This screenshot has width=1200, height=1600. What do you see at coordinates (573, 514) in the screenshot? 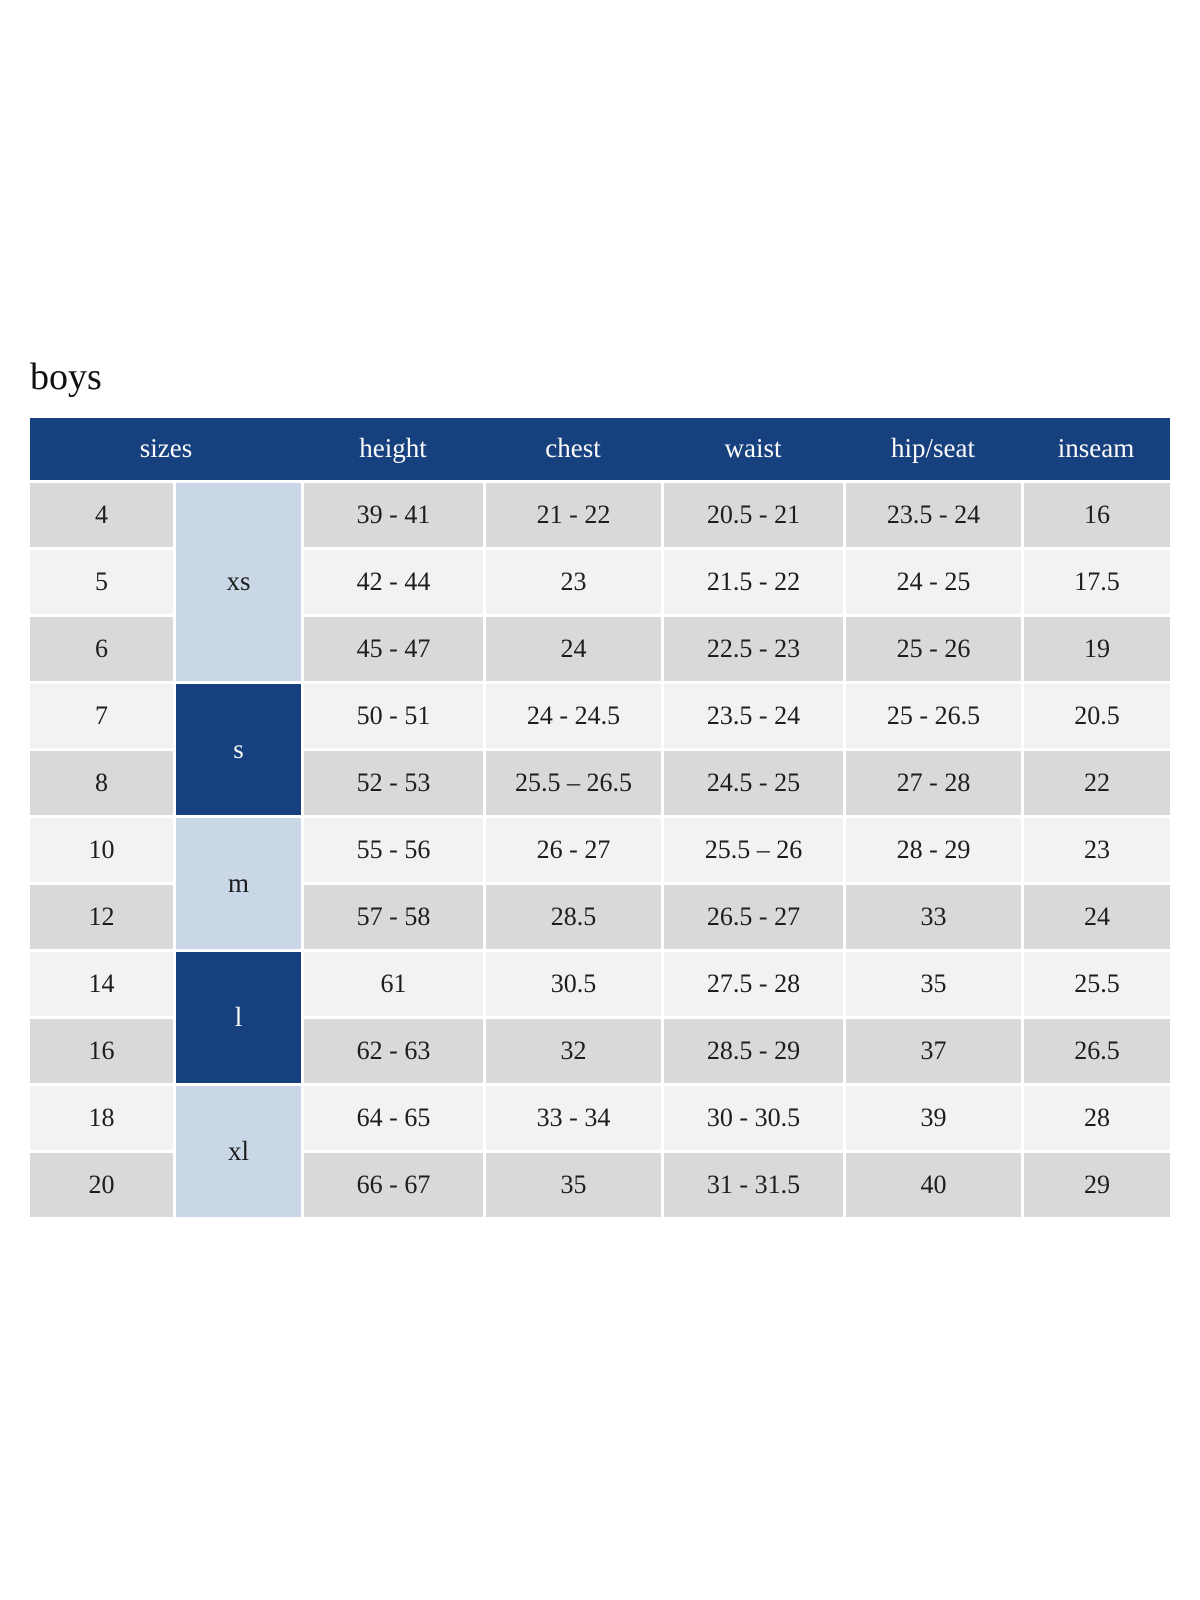
I see `table-cell-chest: 21 - 22` at bounding box center [573, 514].